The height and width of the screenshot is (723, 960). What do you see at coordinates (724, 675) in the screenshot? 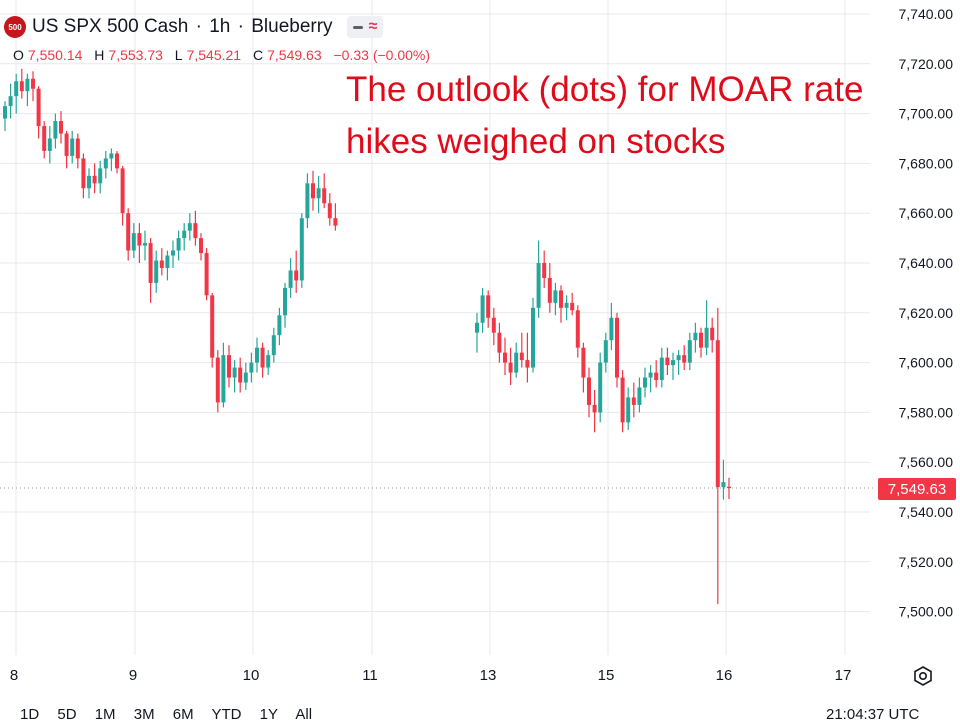
I see `x-tick-label: 16` at bounding box center [724, 675].